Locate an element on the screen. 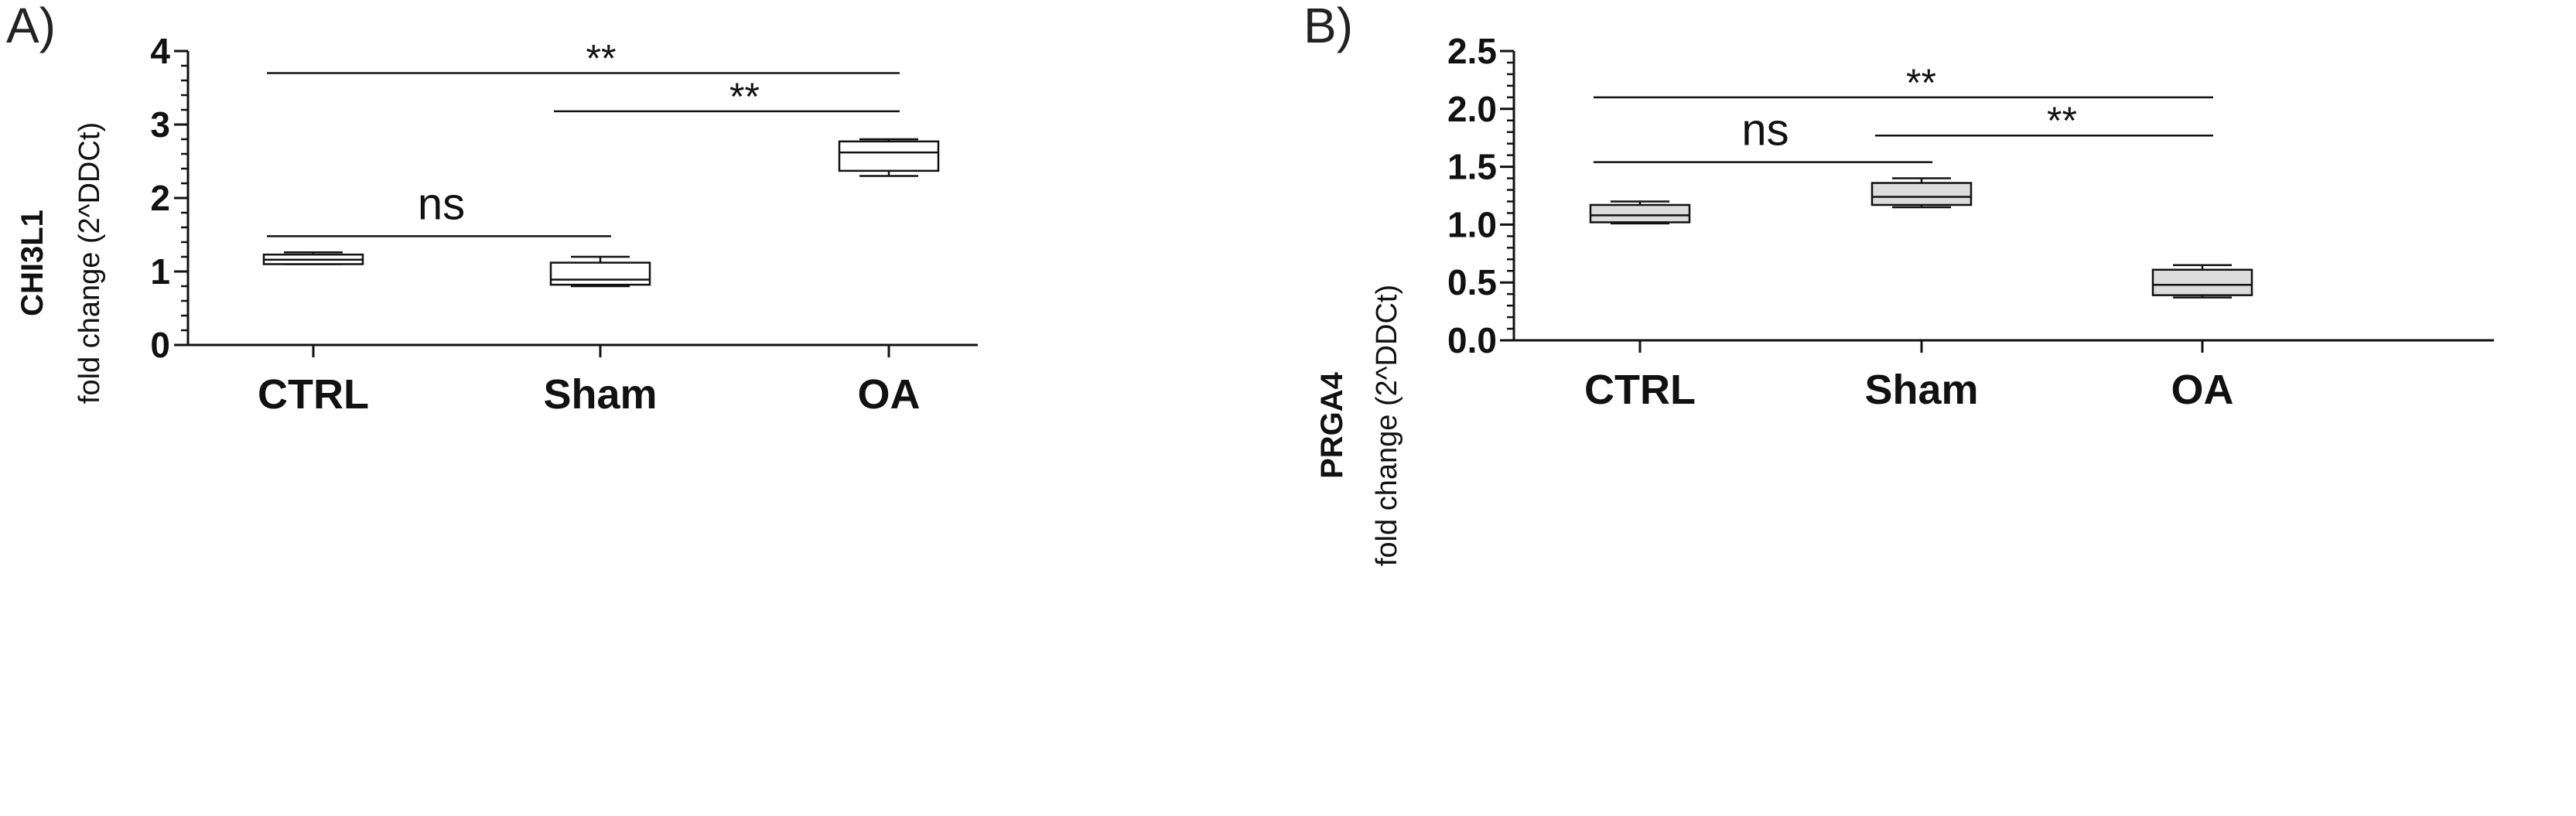 Image resolution: width=2576 pixels, height=816 pixels. y-tick-label: 0.0 is located at coordinates (1472, 340).